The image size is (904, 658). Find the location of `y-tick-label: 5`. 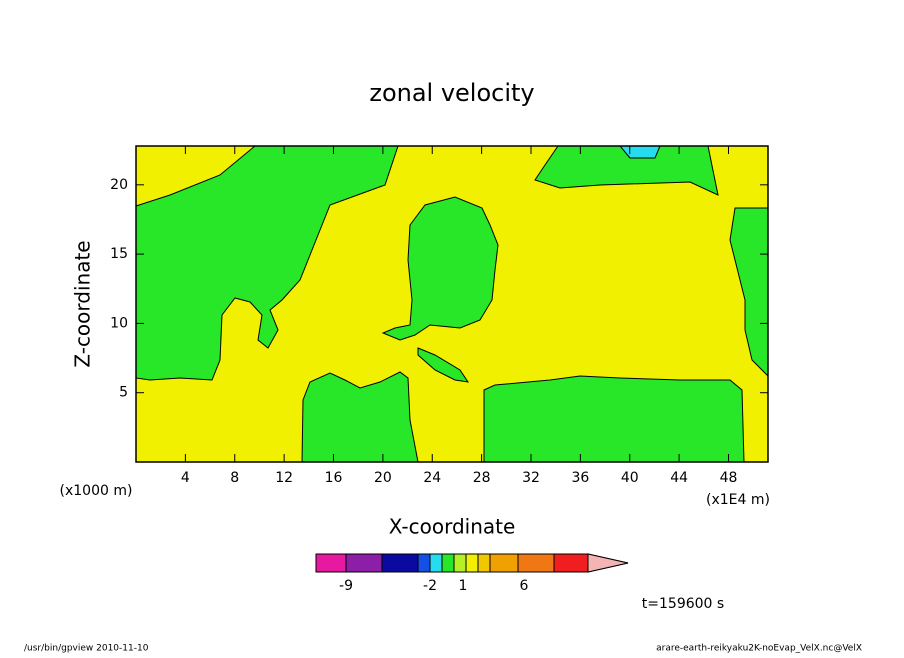

y-tick-label: 5 is located at coordinates (123, 393).